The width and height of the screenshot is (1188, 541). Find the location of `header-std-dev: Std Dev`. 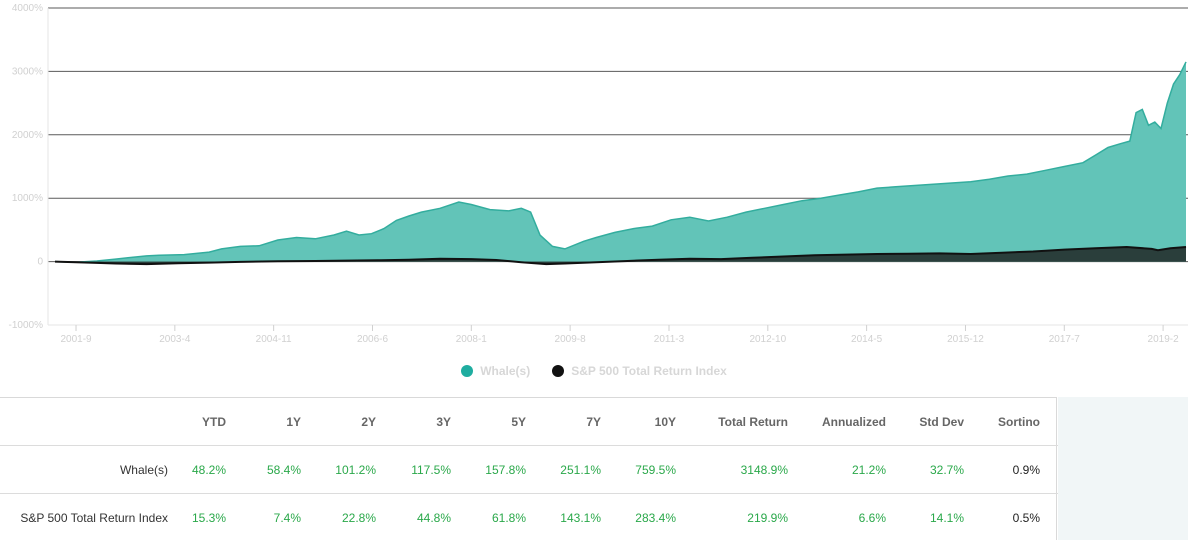

header-std-dev: Std Dev is located at coordinates (949, 422).